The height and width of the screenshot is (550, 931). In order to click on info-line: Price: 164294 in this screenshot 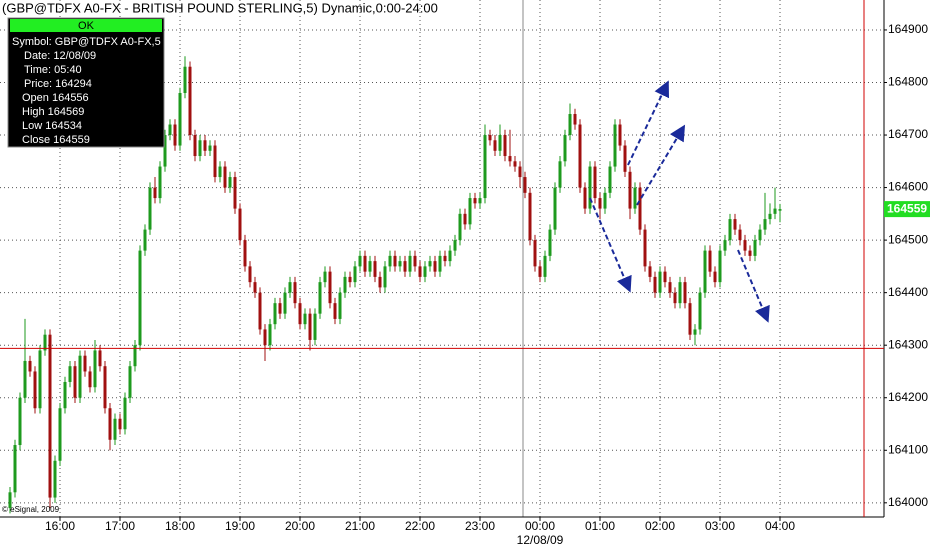, I will do `click(58, 84)`.